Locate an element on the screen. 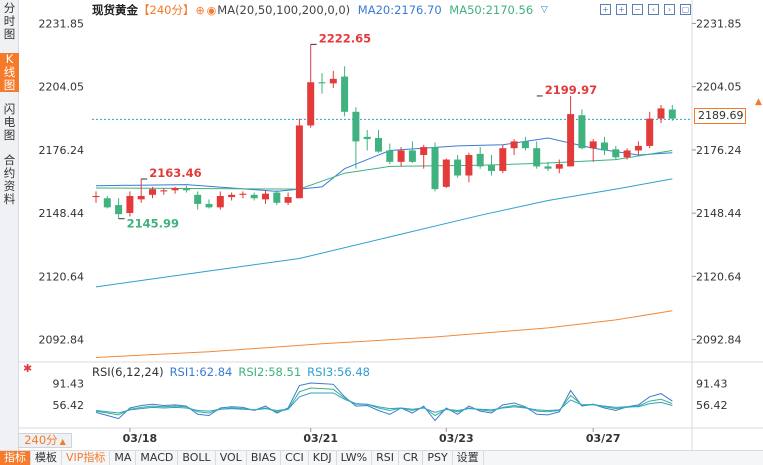 The width and height of the screenshot is (763, 465). instrument-title: 现货黄金 is located at coordinates (115, 10).